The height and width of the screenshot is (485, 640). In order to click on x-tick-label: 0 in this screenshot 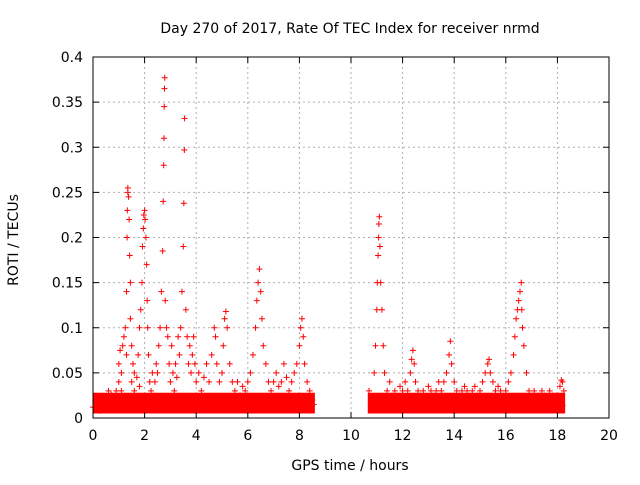, I will do `click(93, 436)`.